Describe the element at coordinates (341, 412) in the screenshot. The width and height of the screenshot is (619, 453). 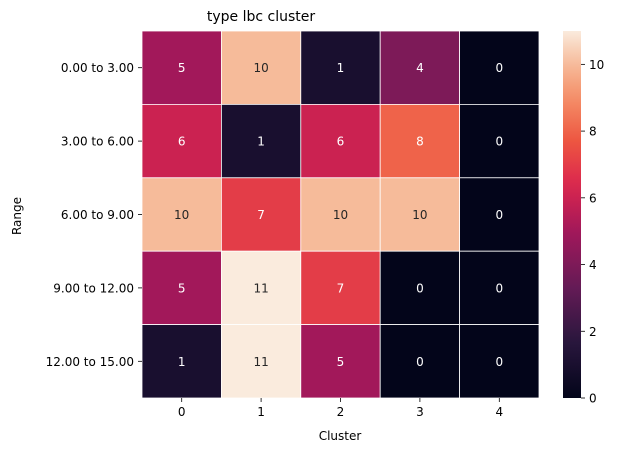
I see `x-tick-label: 2` at that location.